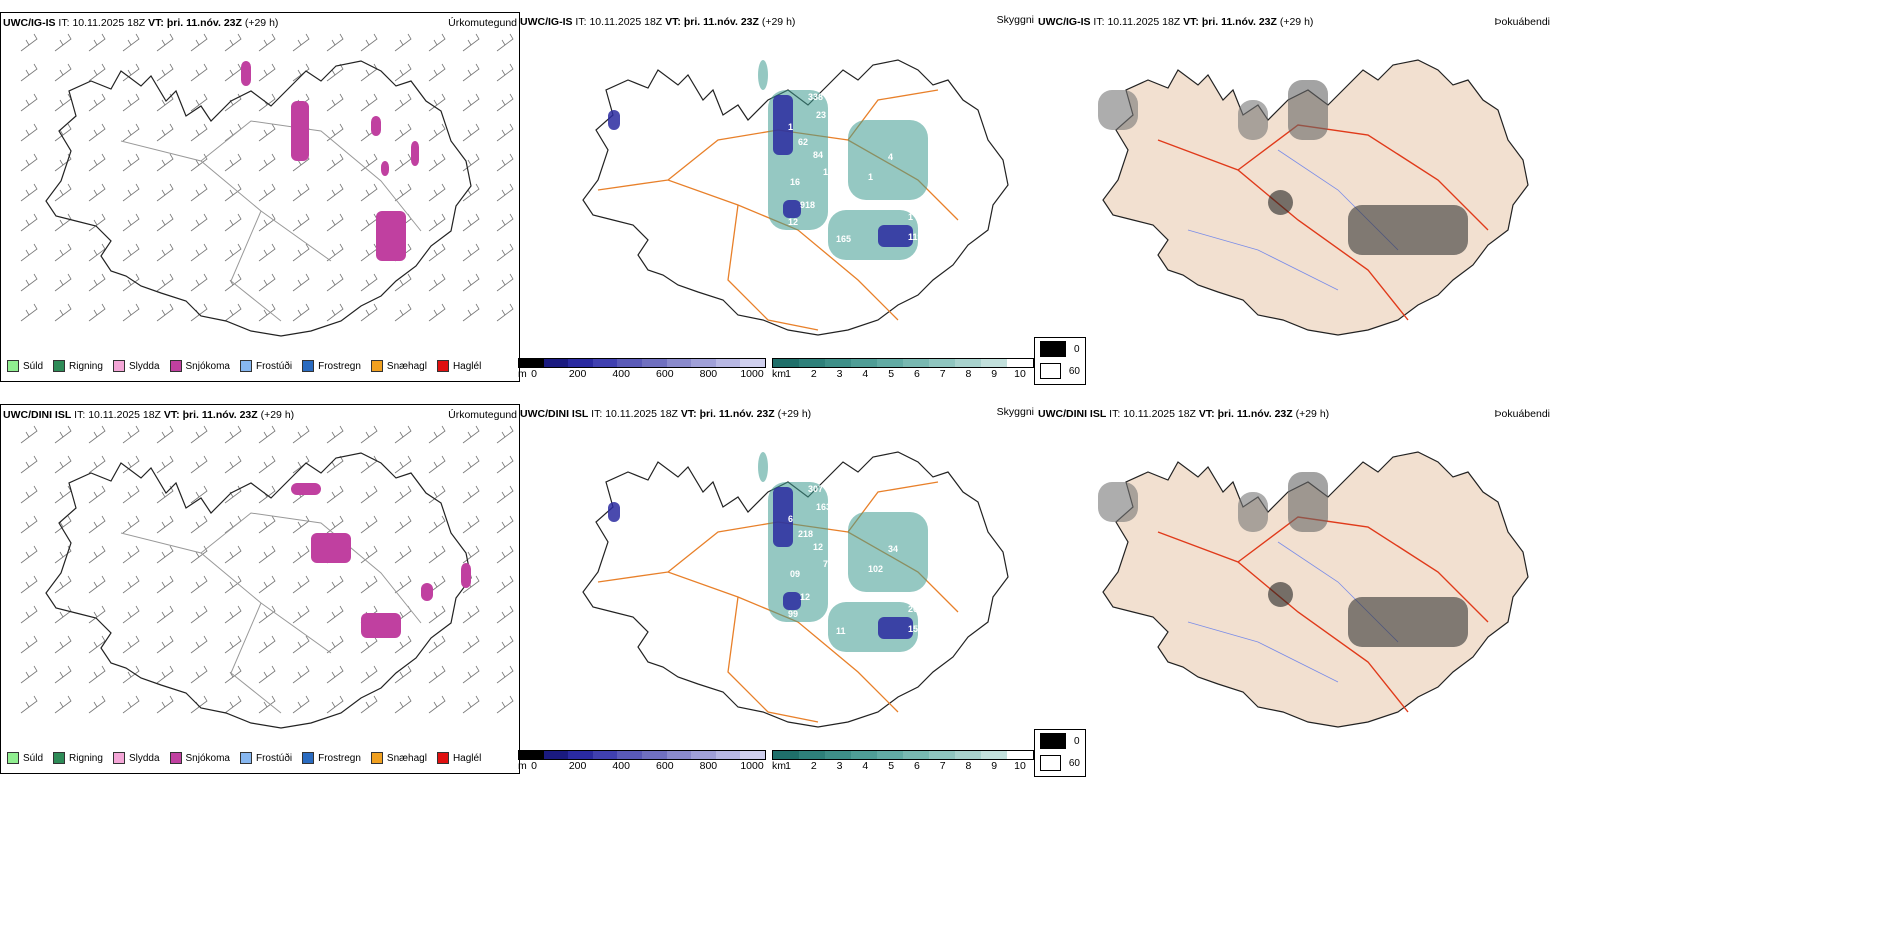 Image resolution: width=1900 pixels, height=950 pixels. What do you see at coordinates (903, 375) in the screenshot?
I see `scale-labels: km 1 2 3 4 5 6 7 8 9 10` at bounding box center [903, 375].